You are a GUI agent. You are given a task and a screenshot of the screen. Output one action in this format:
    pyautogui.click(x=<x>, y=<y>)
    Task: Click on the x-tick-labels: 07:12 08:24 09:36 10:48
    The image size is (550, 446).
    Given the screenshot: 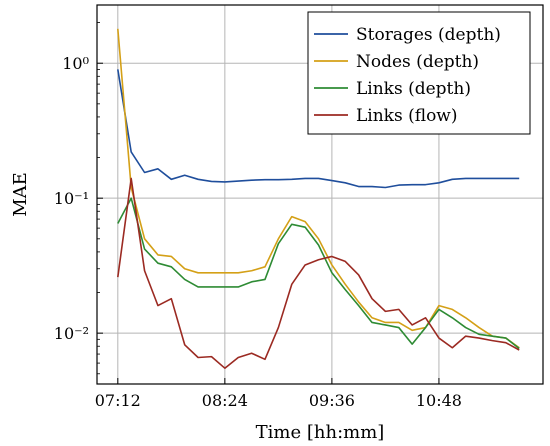 What is the action you would take?
    pyautogui.click(x=278, y=400)
    